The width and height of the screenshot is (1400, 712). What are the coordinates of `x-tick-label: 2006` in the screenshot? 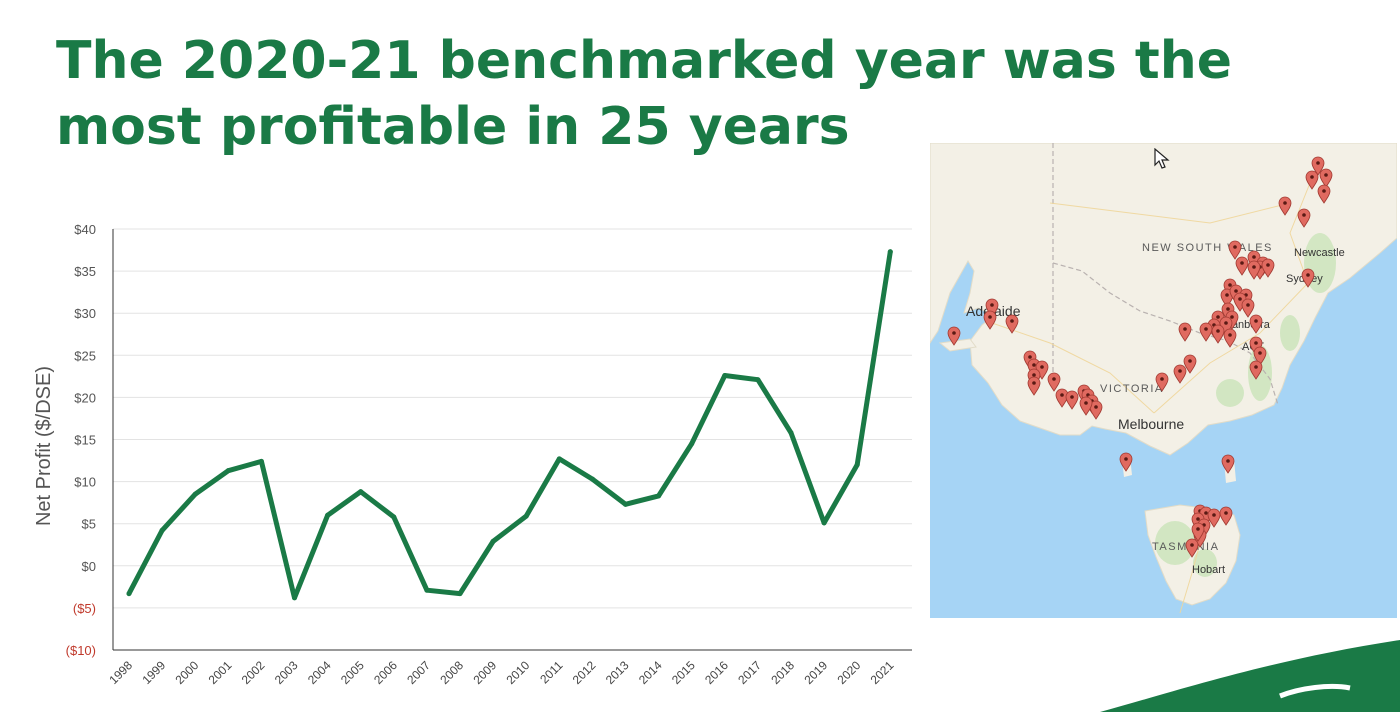 It's located at (385, 672).